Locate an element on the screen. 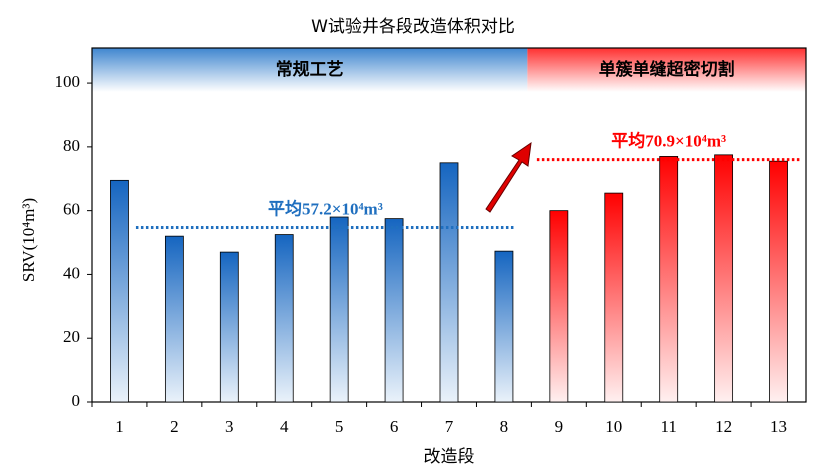 This screenshot has width=827, height=472. x-tick-label: 2 is located at coordinates (174, 426).